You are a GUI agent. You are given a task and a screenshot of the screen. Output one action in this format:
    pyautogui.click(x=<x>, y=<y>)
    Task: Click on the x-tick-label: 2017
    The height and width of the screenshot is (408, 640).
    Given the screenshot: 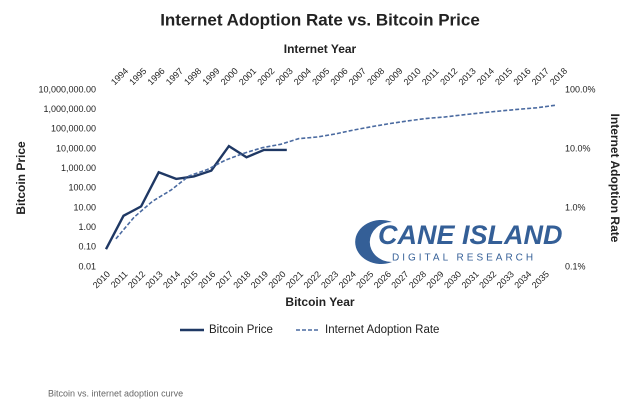 What is the action you would take?
    pyautogui.click(x=224, y=279)
    